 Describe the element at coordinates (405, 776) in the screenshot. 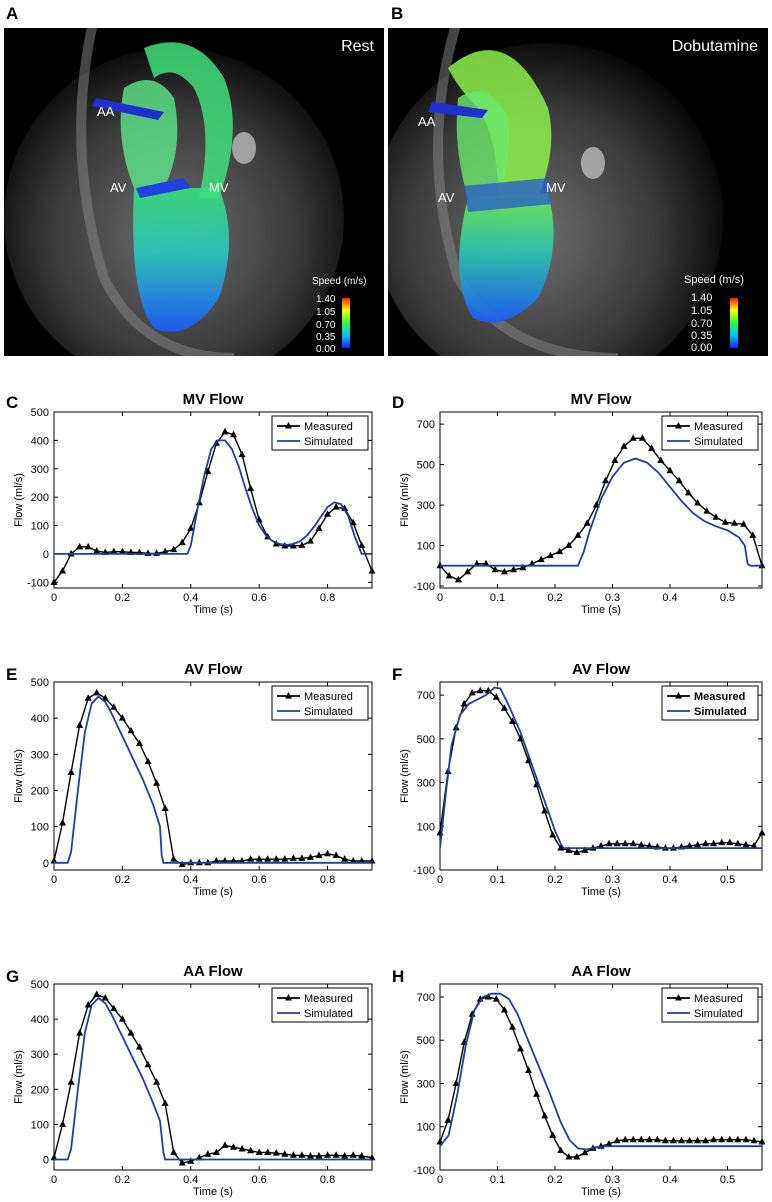

I see `y-axis-label: Flow (ml/s)` at that location.